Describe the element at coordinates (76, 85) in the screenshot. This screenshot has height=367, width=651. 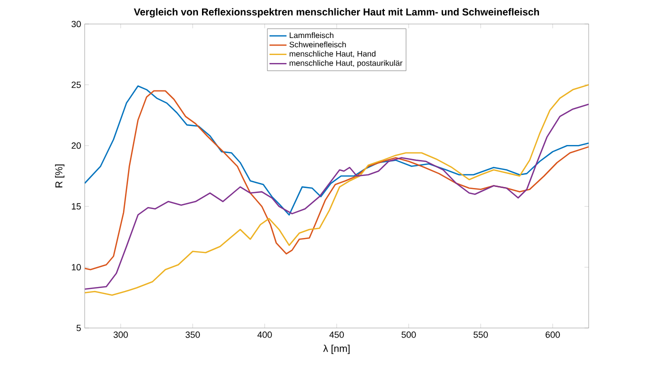
I see `y-tick-label: 25` at that location.